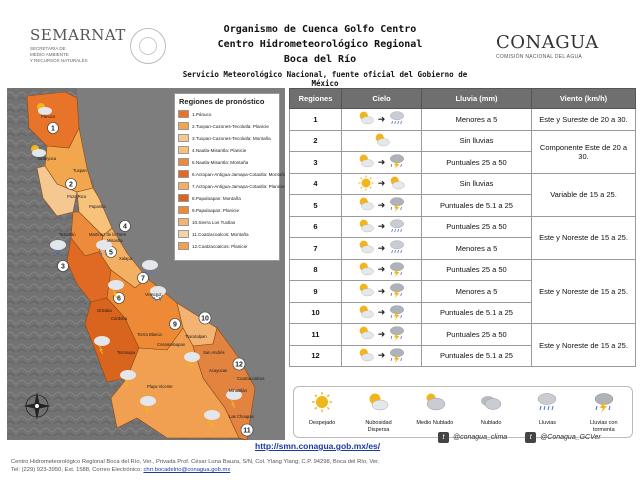 This screenshot has height=480, width=640. Describe the element at coordinates (318, 446) in the screenshot. I see `smn-link: http://smn.conagua.gob.mx/es/` at that location.